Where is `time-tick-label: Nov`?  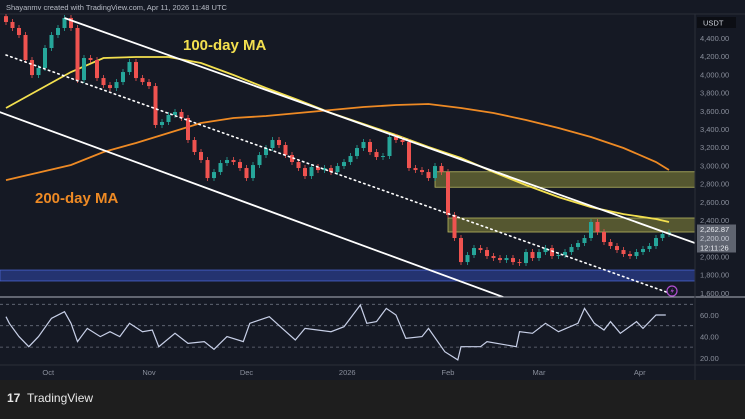
time-tick-label: Nov is located at coordinates (149, 372).